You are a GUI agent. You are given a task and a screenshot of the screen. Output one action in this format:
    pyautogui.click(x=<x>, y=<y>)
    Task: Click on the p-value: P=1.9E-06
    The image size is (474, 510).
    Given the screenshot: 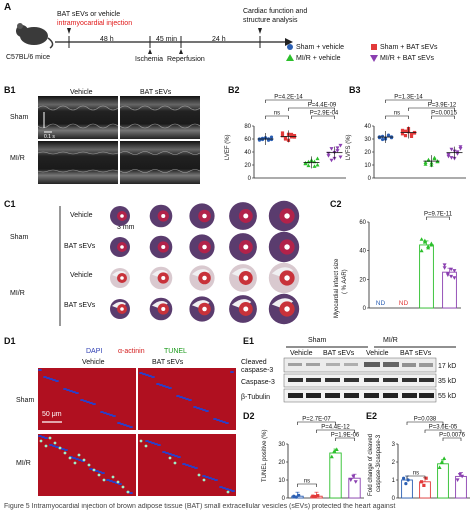 What is the action you would take?
    pyautogui.click(x=345, y=436)
    